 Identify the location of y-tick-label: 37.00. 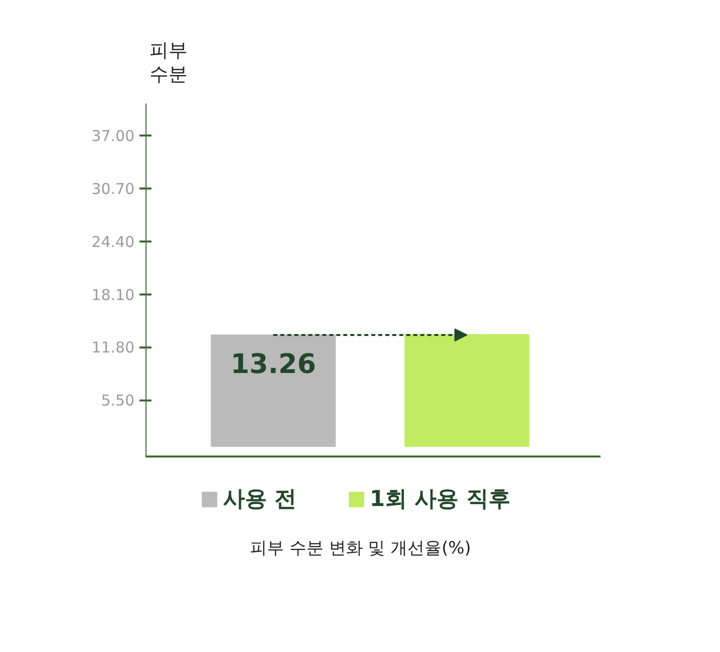
(113, 135).